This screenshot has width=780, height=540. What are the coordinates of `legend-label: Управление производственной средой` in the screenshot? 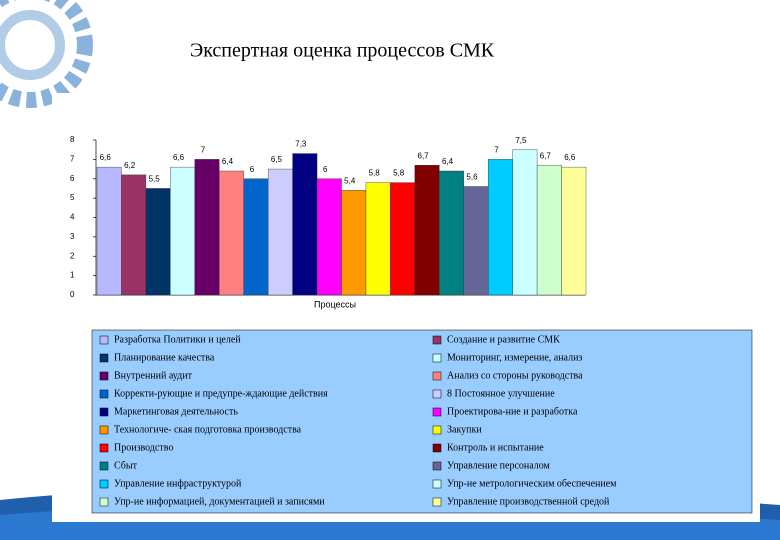 It's located at (528, 501).